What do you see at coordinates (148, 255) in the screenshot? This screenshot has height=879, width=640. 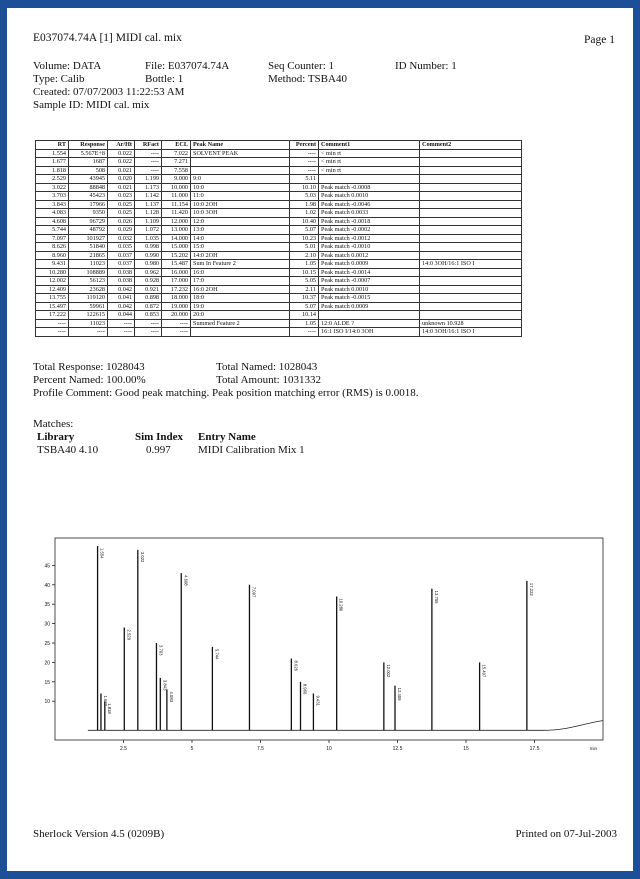 I see `table-cell: 0.990` at bounding box center [148, 255].